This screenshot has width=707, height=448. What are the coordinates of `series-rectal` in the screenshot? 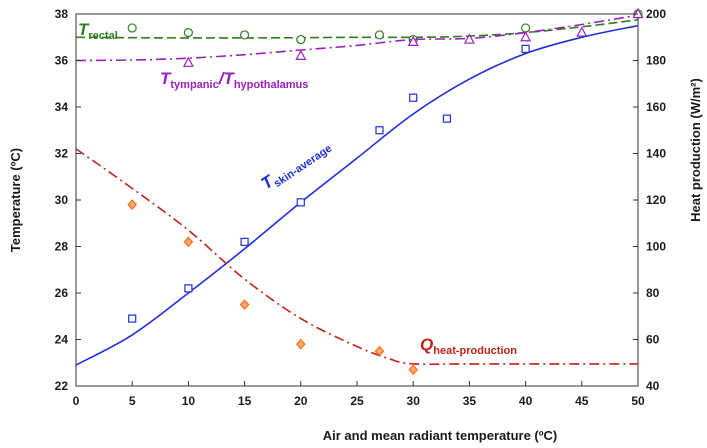 It's located at (359, 27).